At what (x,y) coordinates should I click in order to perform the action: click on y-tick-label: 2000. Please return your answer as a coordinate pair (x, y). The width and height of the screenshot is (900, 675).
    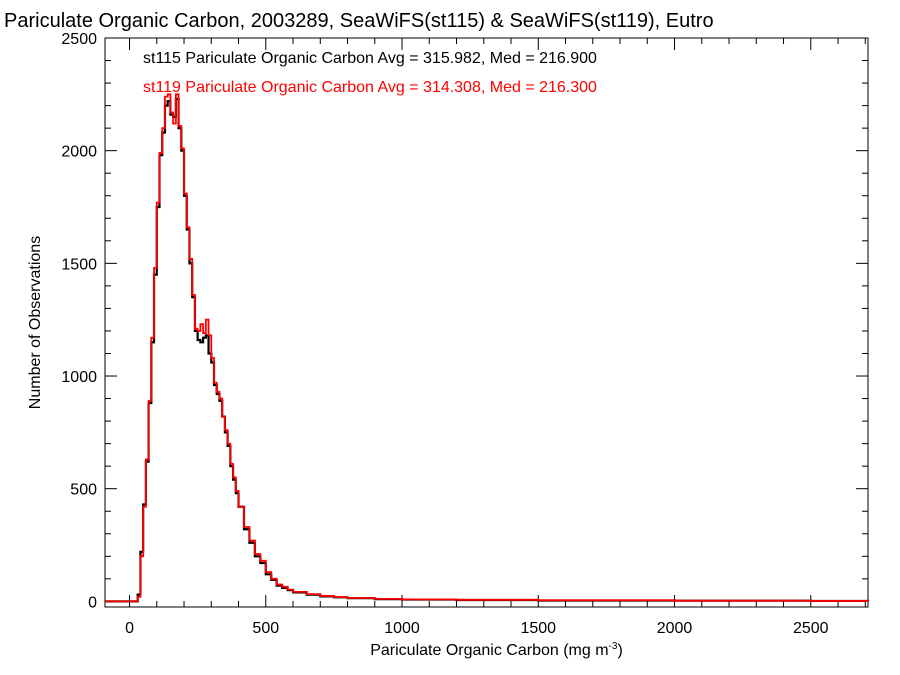
    Looking at the image, I should click on (79, 152).